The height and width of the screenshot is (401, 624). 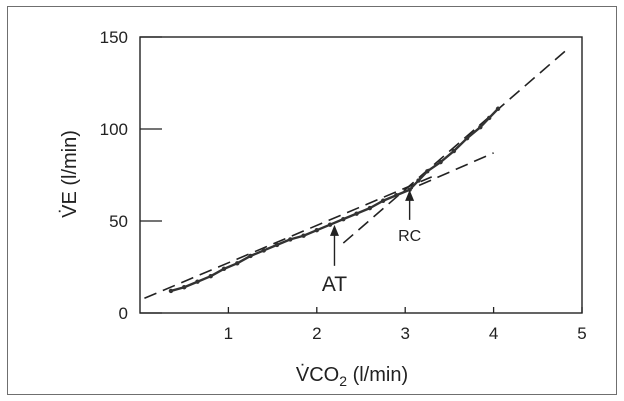 What do you see at coordinates (70, 174) in the screenshot?
I see `y-axis-label: V̇E (l/min)` at bounding box center [70, 174].